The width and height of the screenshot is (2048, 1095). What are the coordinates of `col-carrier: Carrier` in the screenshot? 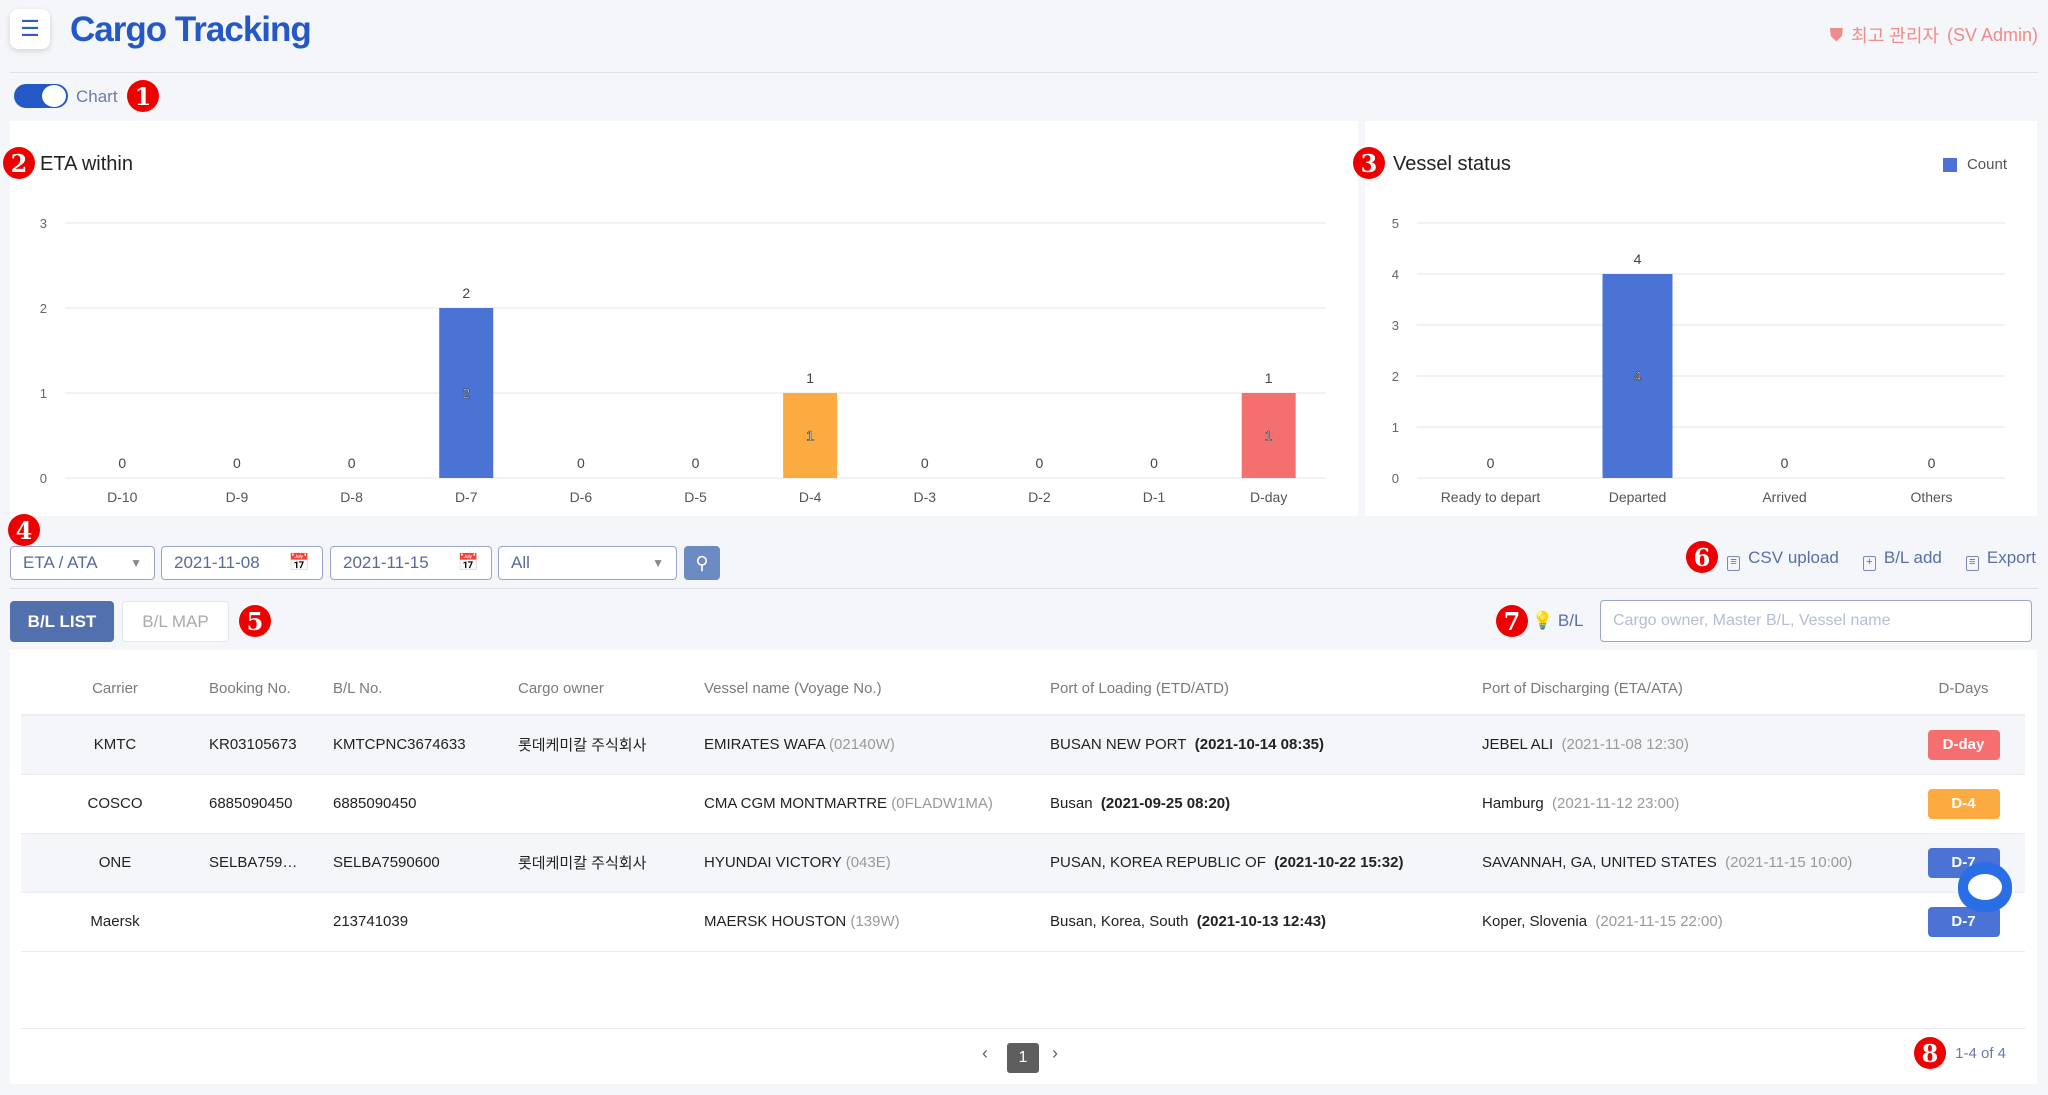 It's located at (115, 689).